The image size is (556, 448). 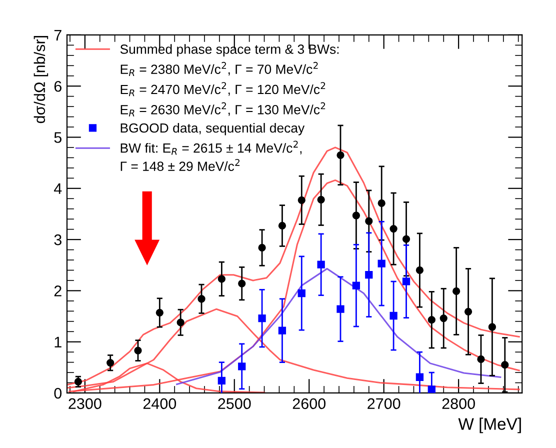 I want to click on x-tick-label: 2400, so click(x=159, y=404).